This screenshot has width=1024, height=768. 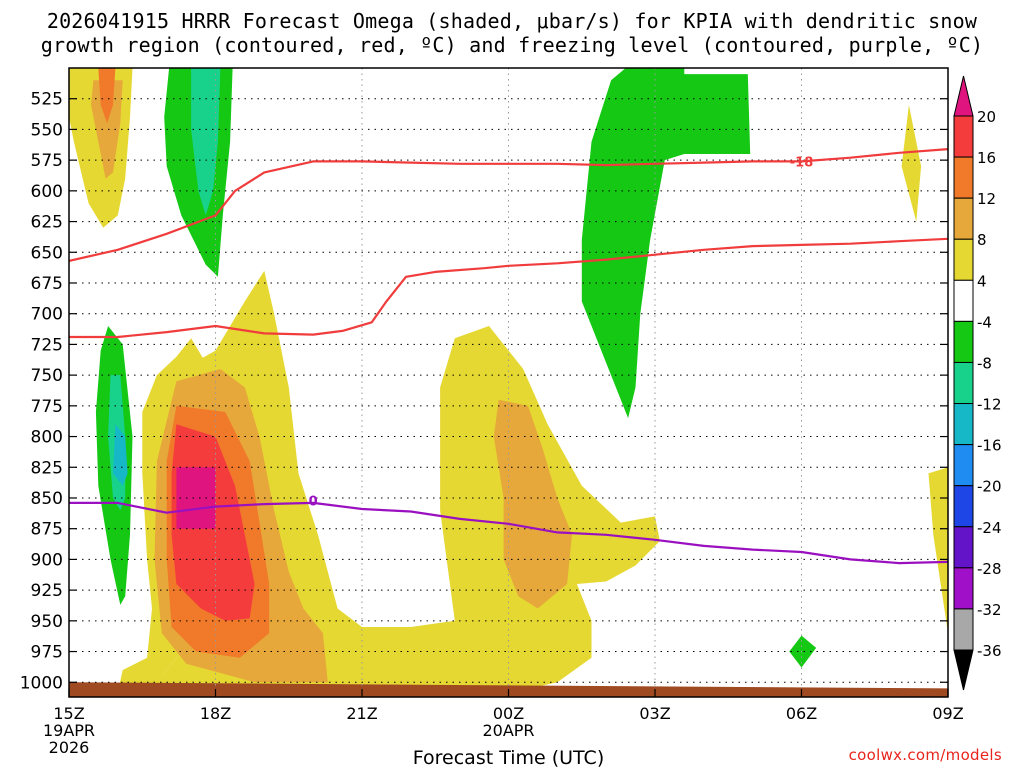 What do you see at coordinates (508, 288) in the screenshot?
I see `contour-dendritic-12c` at bounding box center [508, 288].